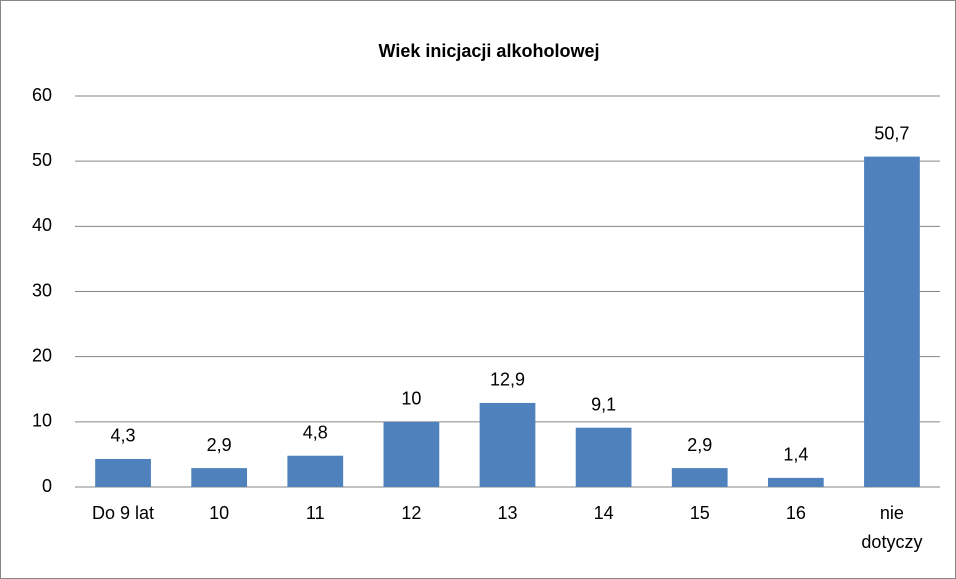 The width and height of the screenshot is (956, 579). What do you see at coordinates (315, 513) in the screenshot?
I see `x-tick-label: 11` at bounding box center [315, 513].